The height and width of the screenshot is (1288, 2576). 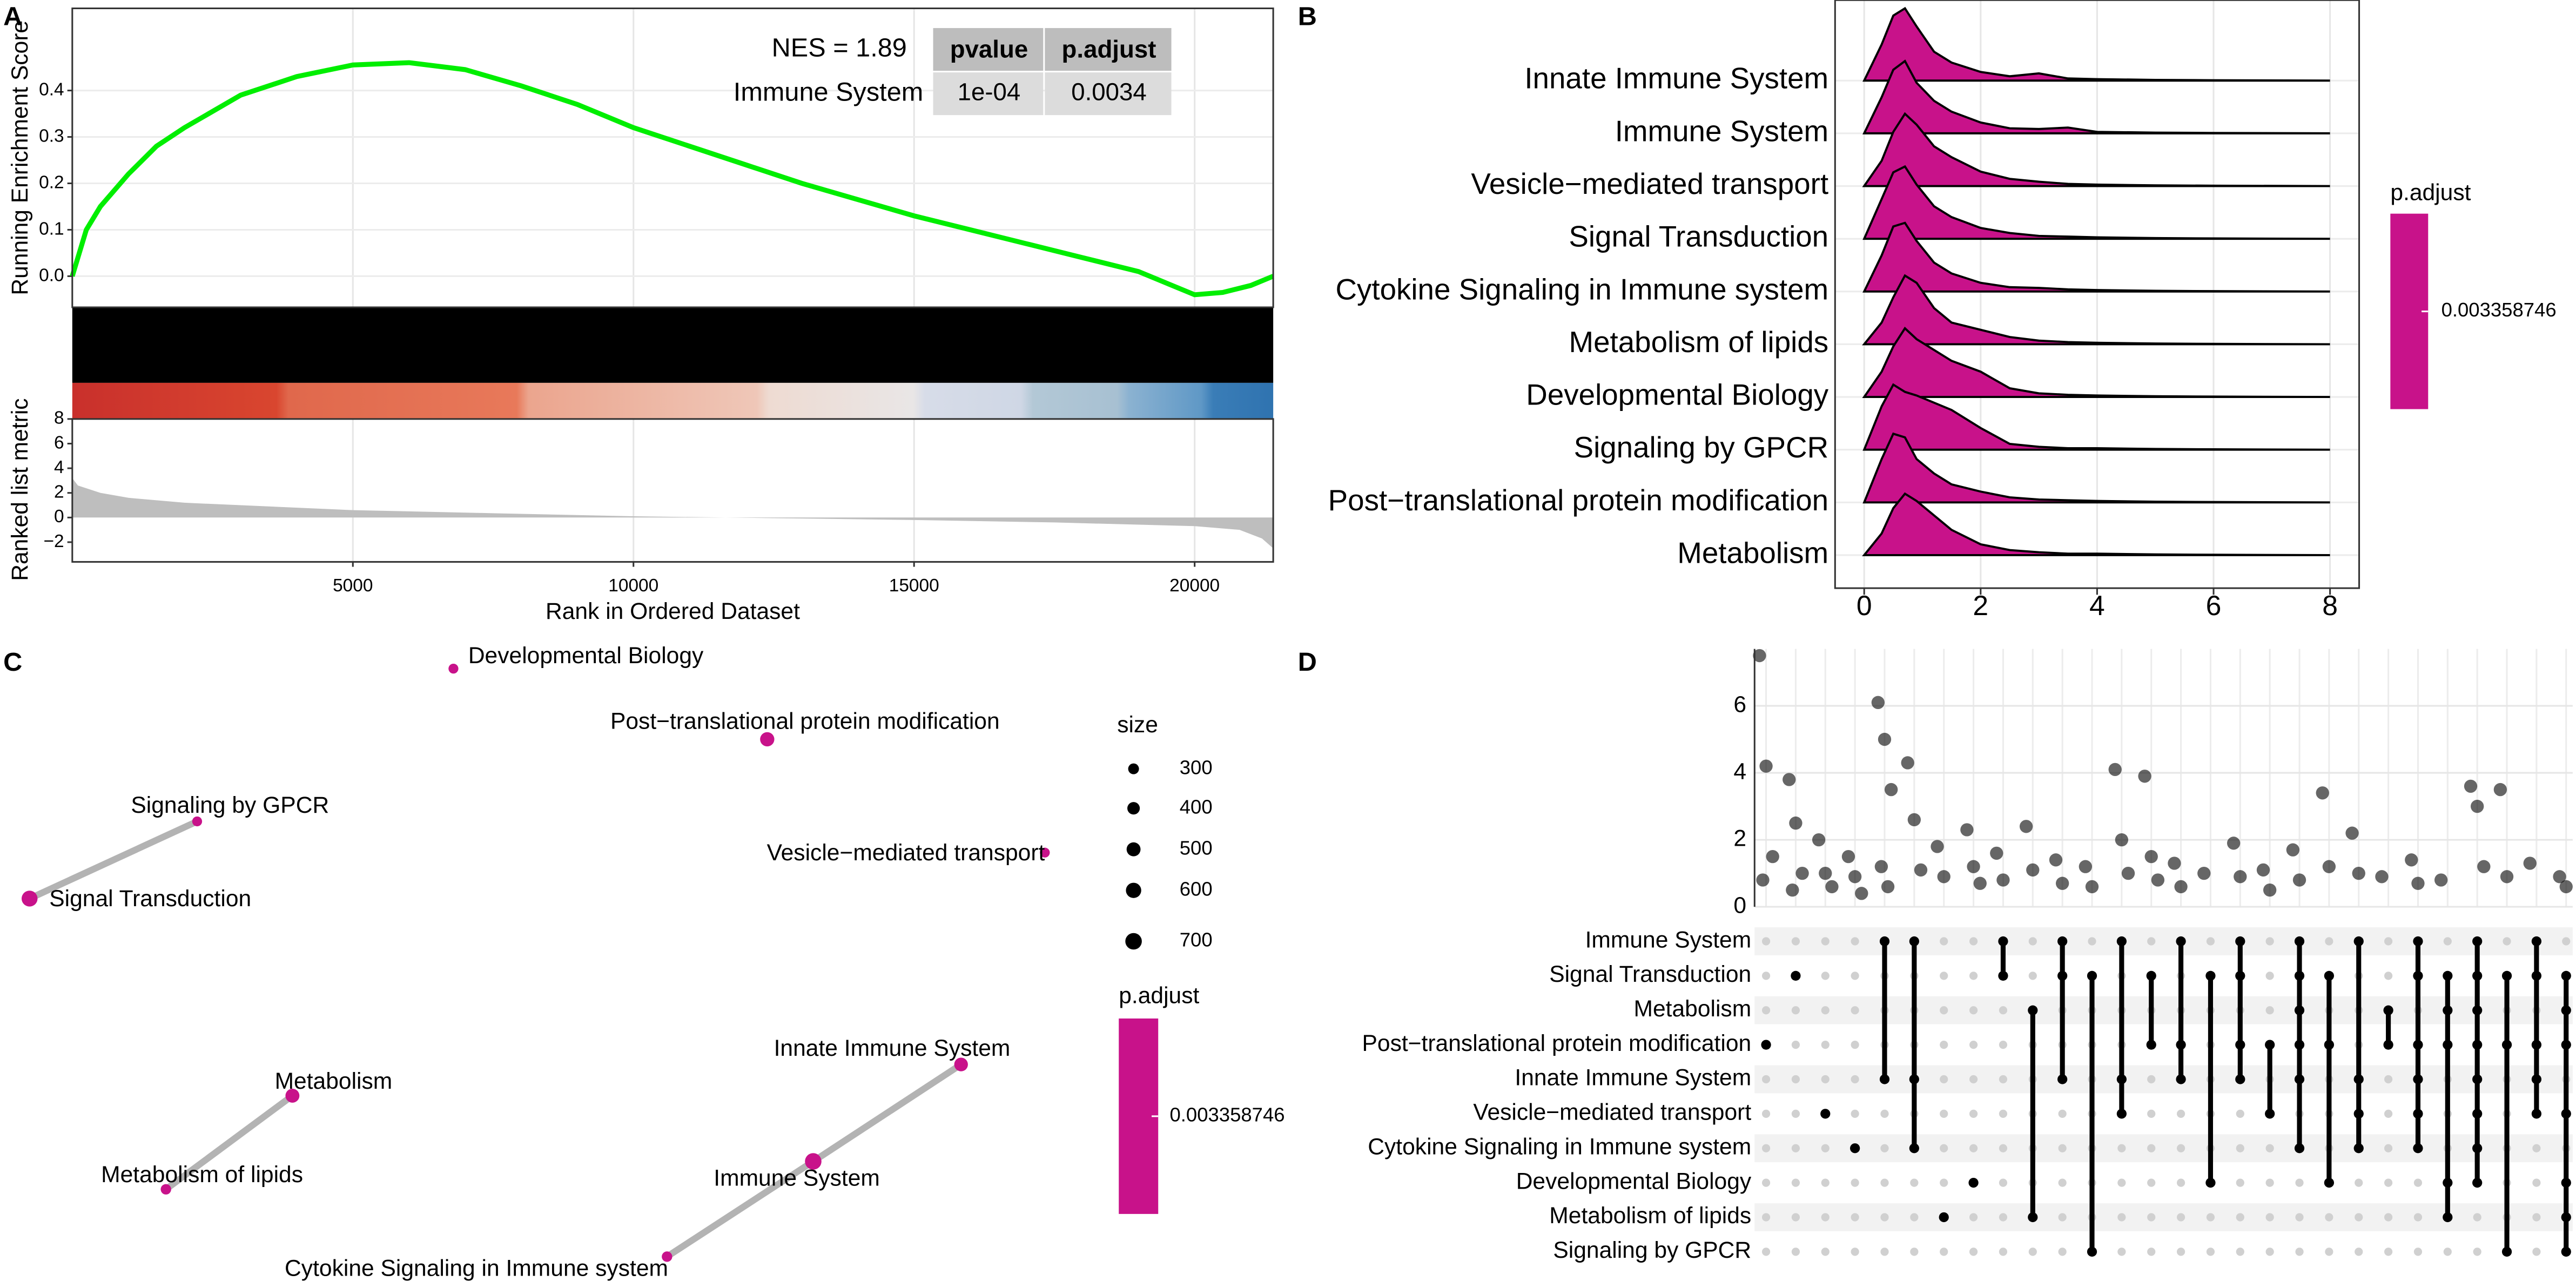 I want to click on table-header-cell, so click(x=988, y=49).